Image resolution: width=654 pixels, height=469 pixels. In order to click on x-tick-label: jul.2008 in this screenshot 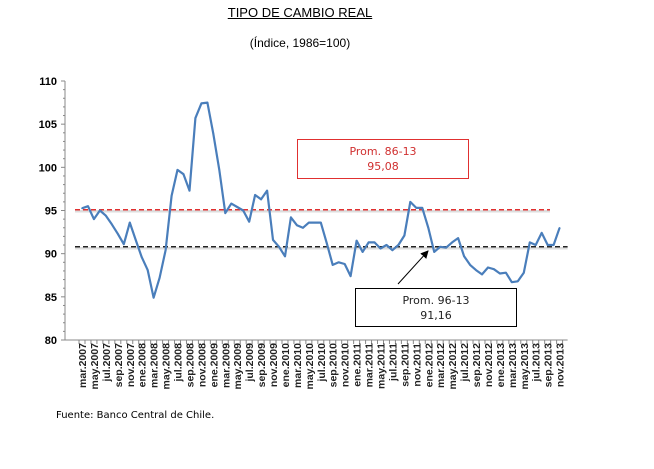, I will do `click(179, 363)`.